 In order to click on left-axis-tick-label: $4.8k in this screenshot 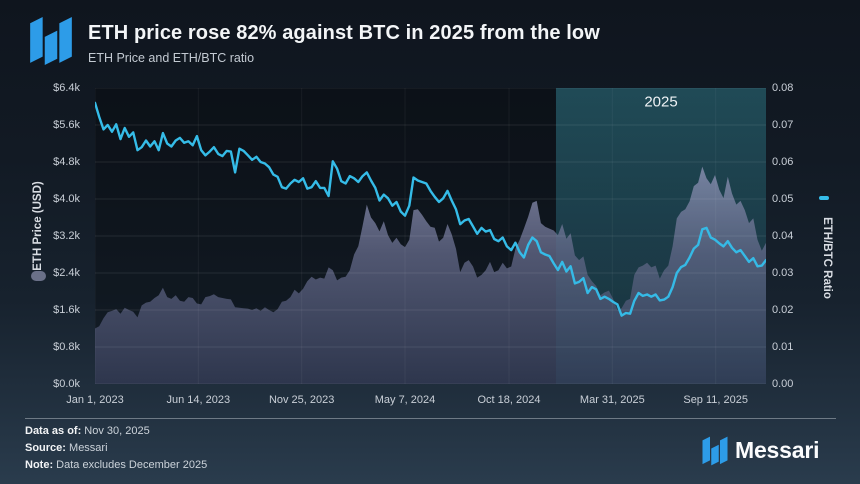, I will do `click(66, 162)`.